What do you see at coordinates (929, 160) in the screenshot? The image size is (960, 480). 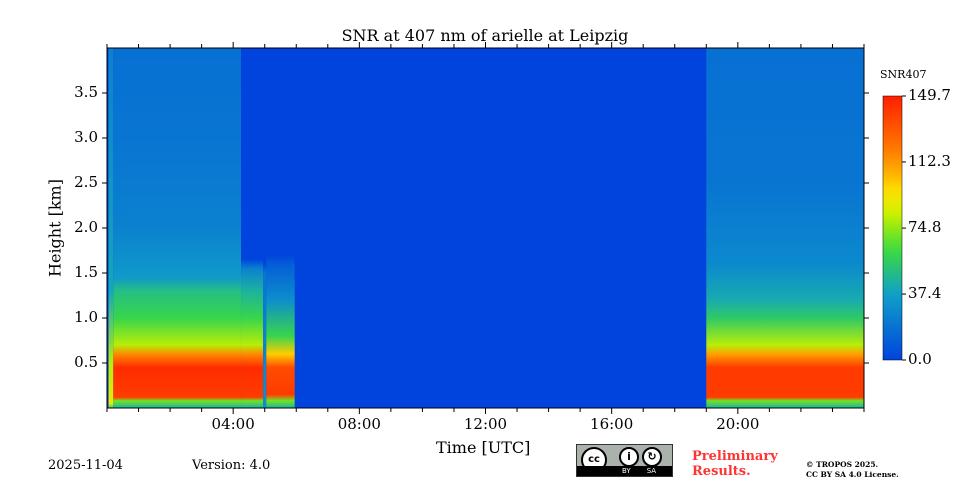 I see `colorbar-tick-label: 112.3` at bounding box center [929, 160].